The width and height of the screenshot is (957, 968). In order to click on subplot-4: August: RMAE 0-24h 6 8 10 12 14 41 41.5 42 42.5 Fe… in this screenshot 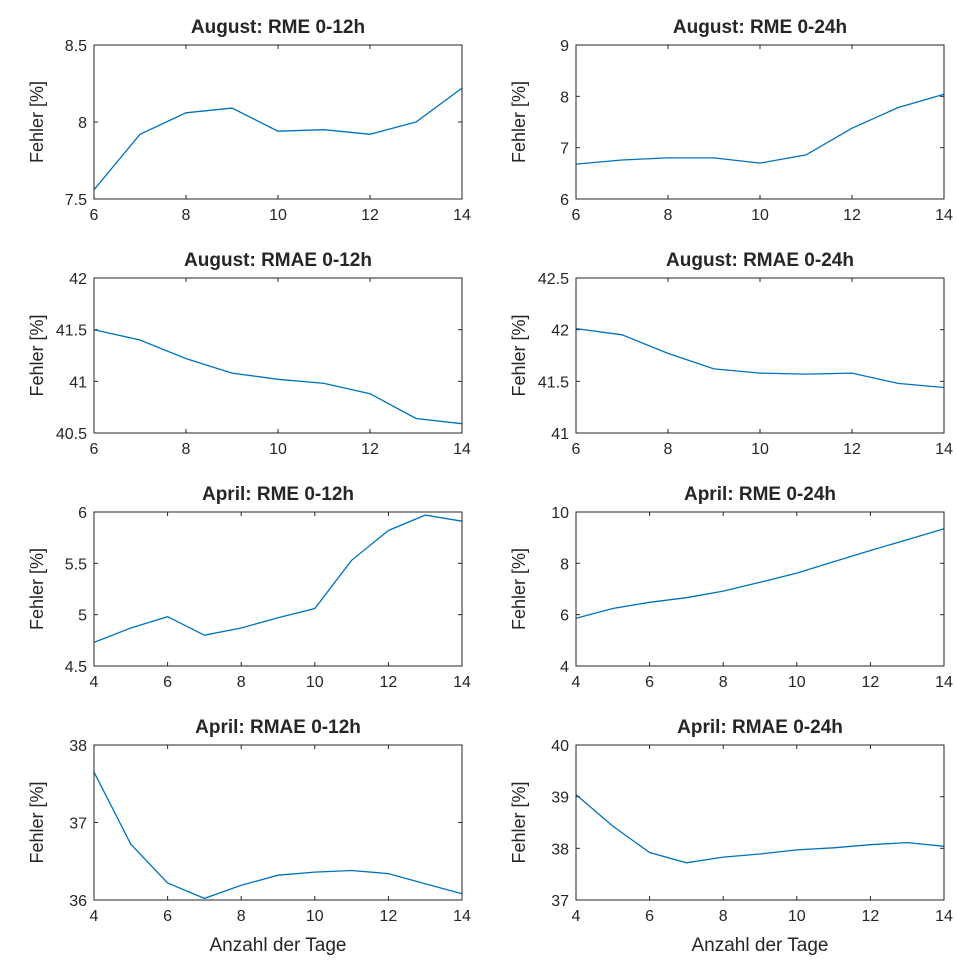, I will do `click(731, 354)`.